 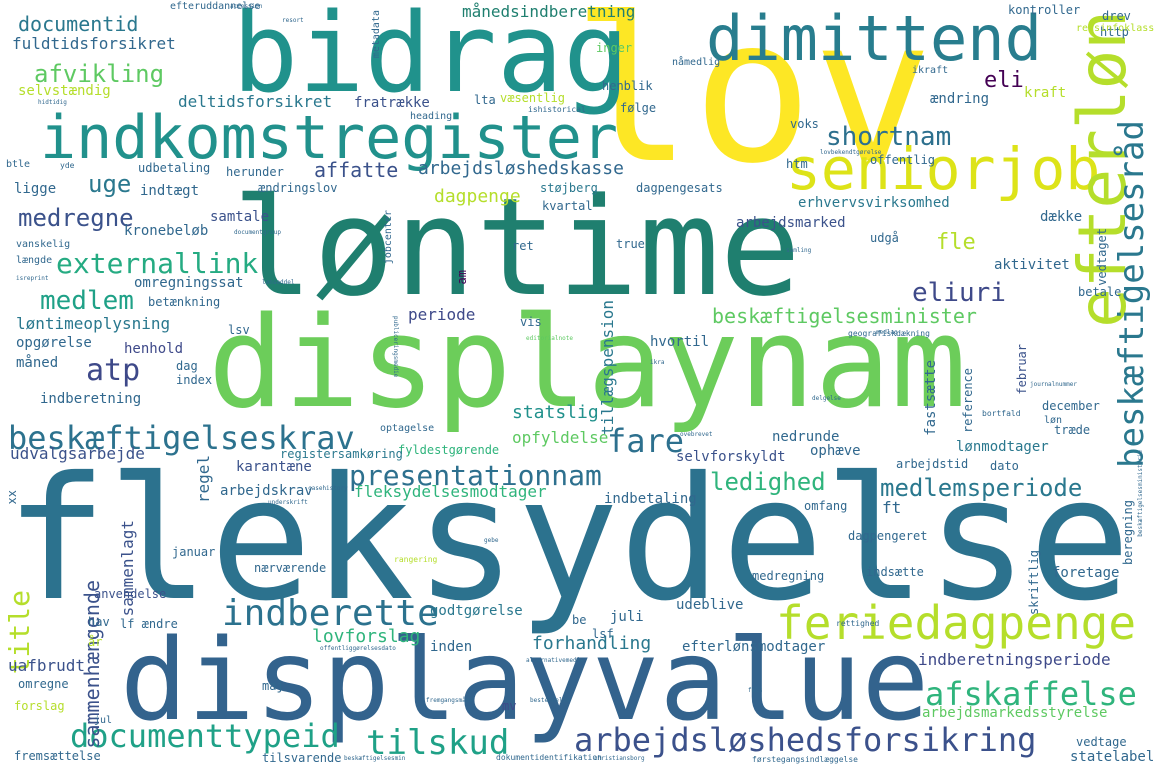 What do you see at coordinates (509, 706) in the screenshot?
I see `word-mv: mv` at bounding box center [509, 706].